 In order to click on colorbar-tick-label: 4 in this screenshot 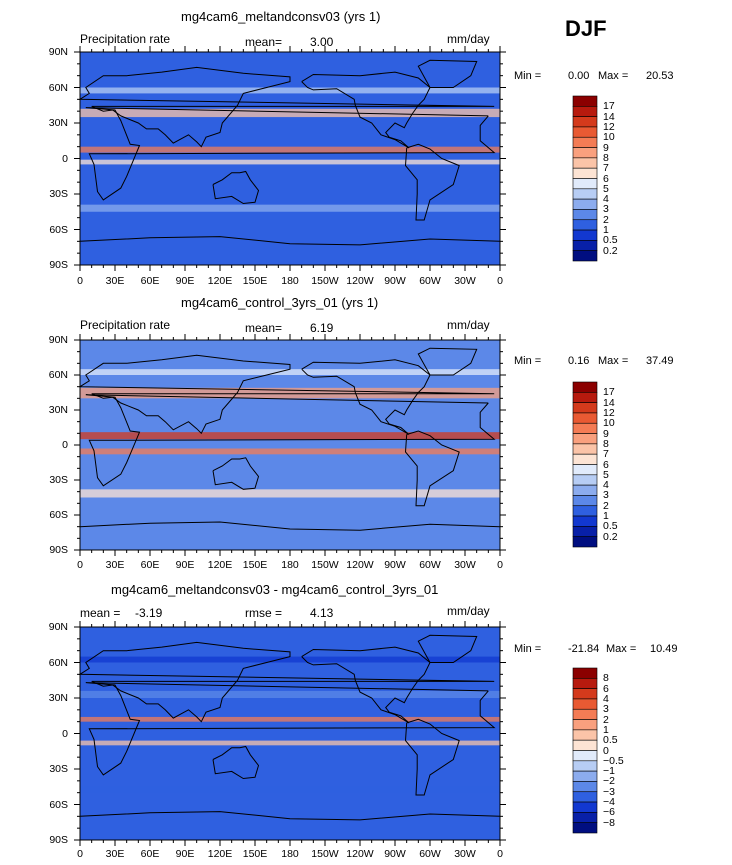, I will do `click(606, 199)`.